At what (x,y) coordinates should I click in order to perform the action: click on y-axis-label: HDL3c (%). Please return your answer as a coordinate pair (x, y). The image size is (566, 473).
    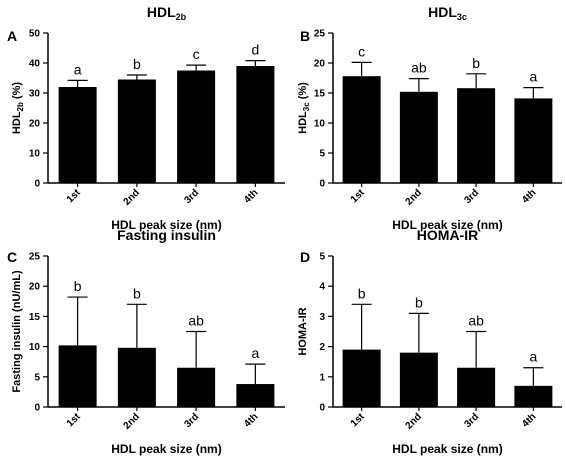
    Looking at the image, I should click on (304, 108).